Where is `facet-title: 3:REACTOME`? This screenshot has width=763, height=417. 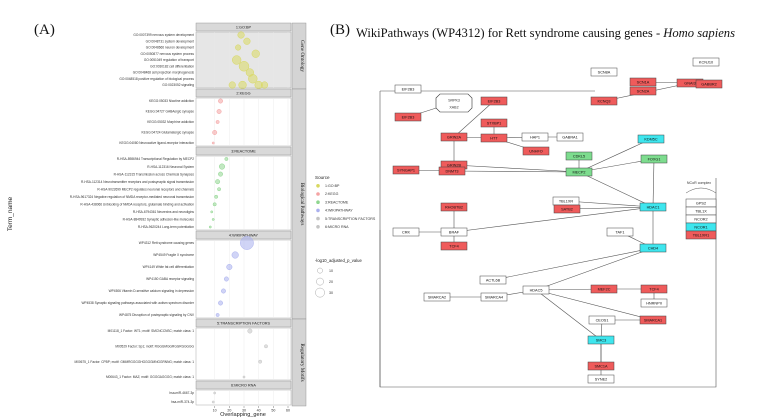
facet-title: 3:REACTOME is located at coordinates (243, 152).